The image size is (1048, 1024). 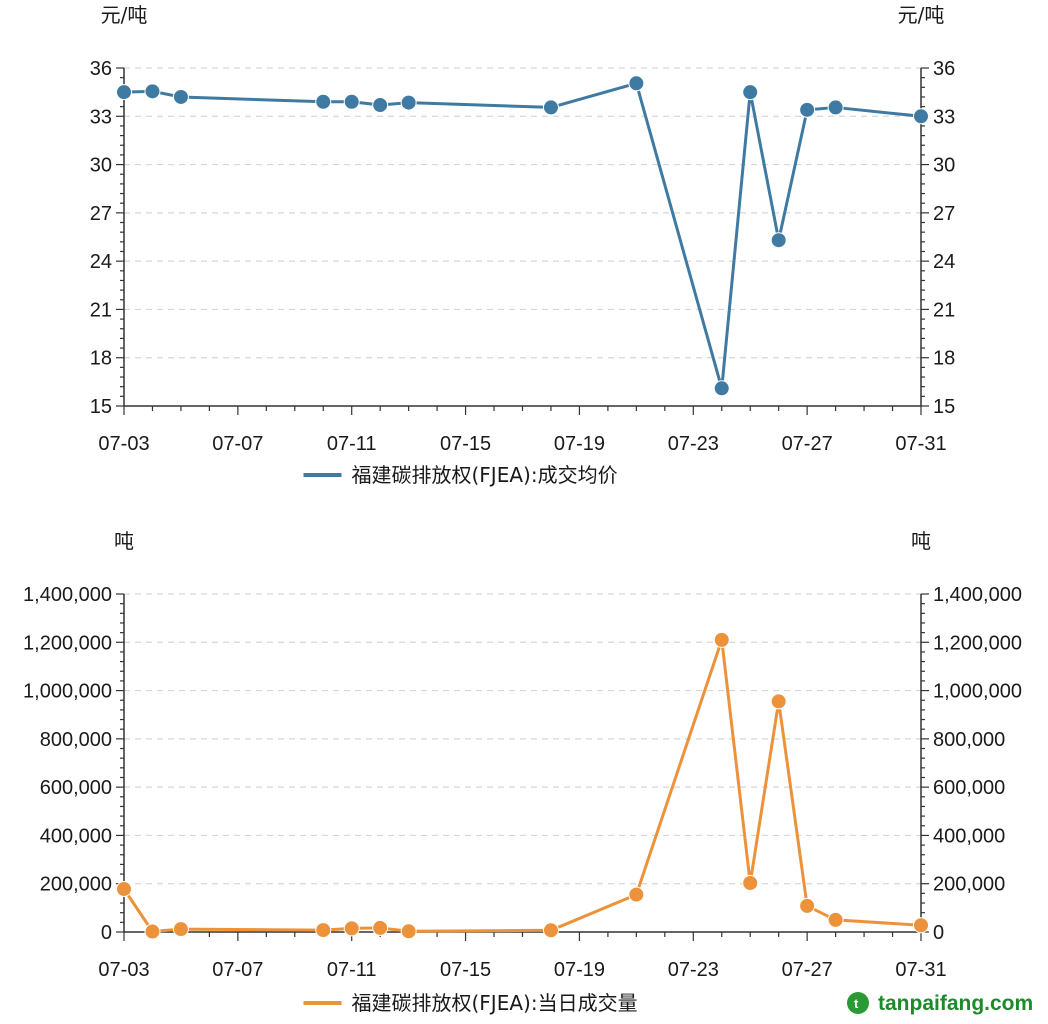 I want to click on y-tick-label: 33, so click(x=101, y=117).